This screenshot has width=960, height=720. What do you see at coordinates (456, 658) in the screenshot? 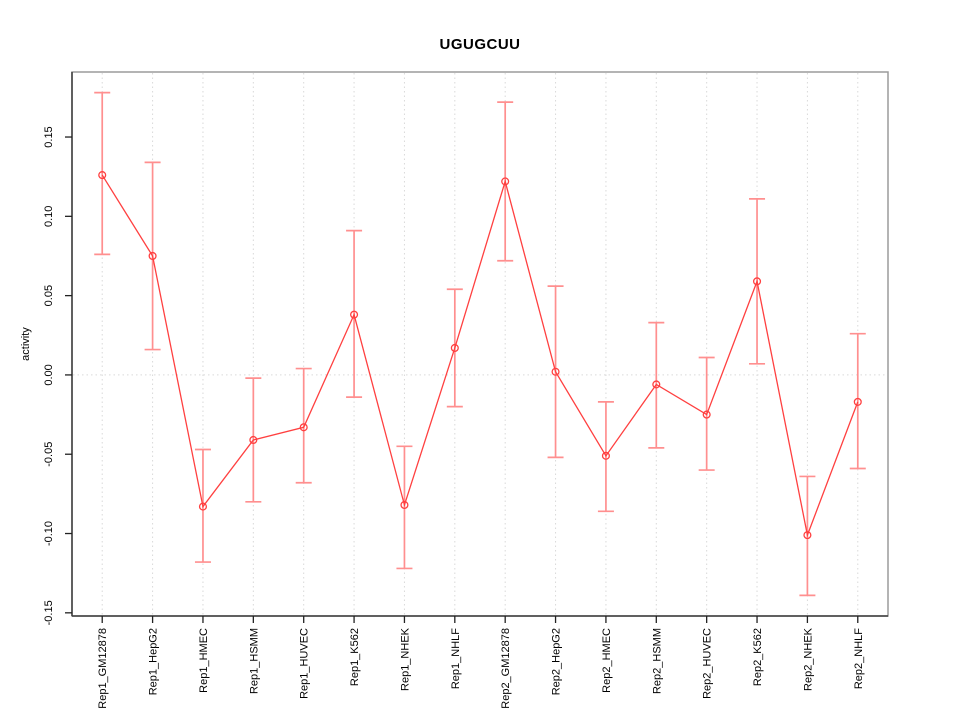
I see `x-tick-label: Rep1_NHLF` at bounding box center [456, 658].